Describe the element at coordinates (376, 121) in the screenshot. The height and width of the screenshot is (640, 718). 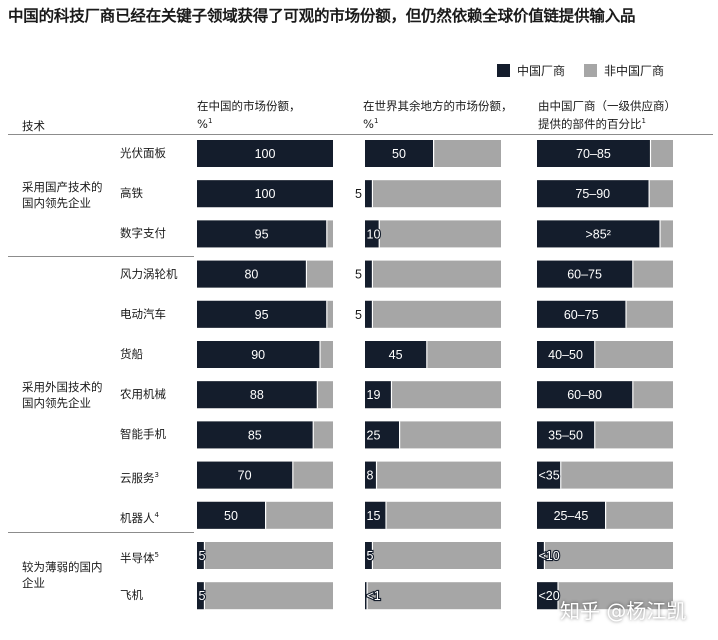
I see `column-header-world-share-footnote: 1` at that location.